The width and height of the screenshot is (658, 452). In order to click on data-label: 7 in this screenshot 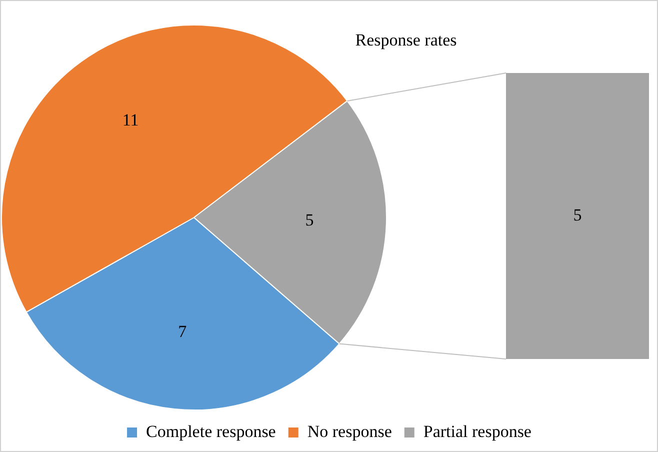, I will do `click(183, 331)`.